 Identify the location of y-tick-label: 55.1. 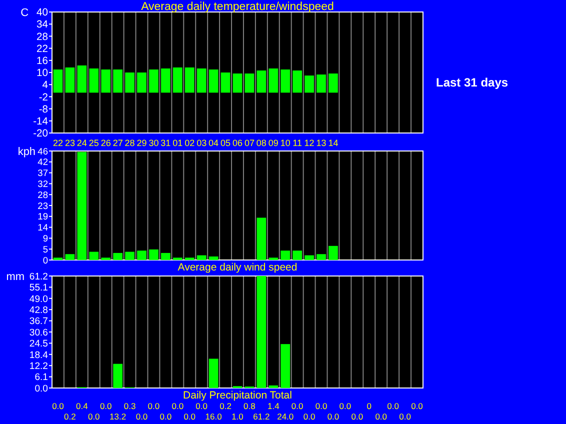
(38, 288).